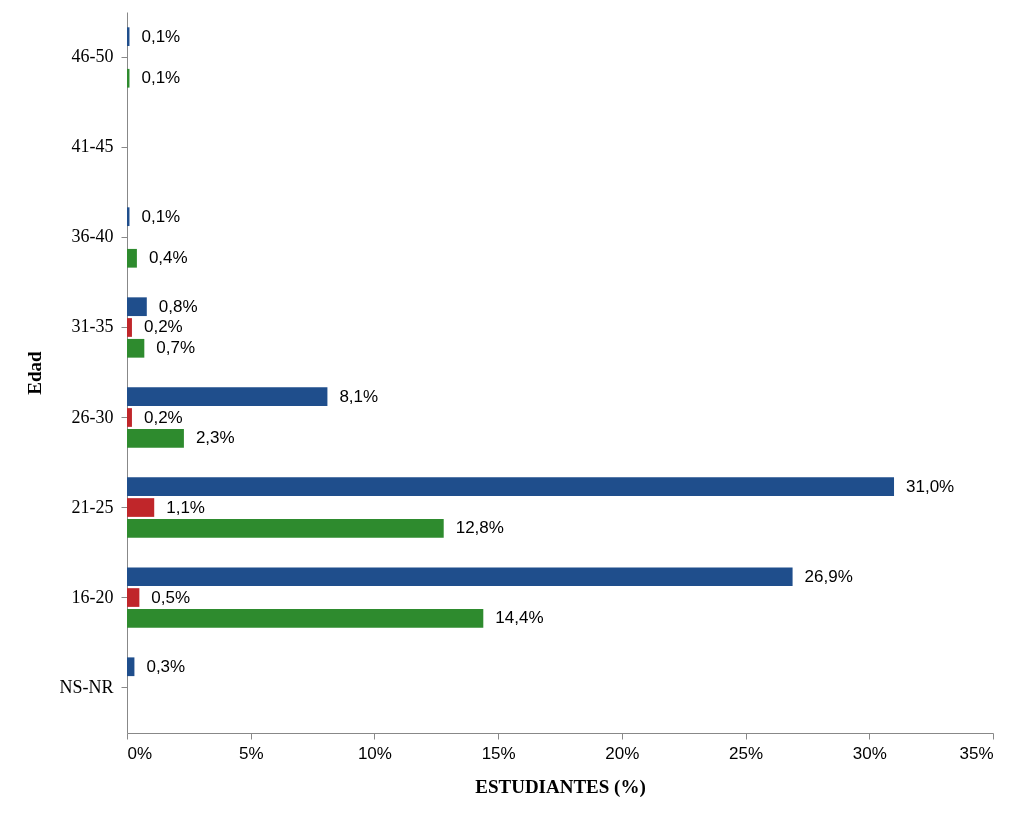  What do you see at coordinates (168, 258) in the screenshot?
I see `data-label: 0,4%` at bounding box center [168, 258].